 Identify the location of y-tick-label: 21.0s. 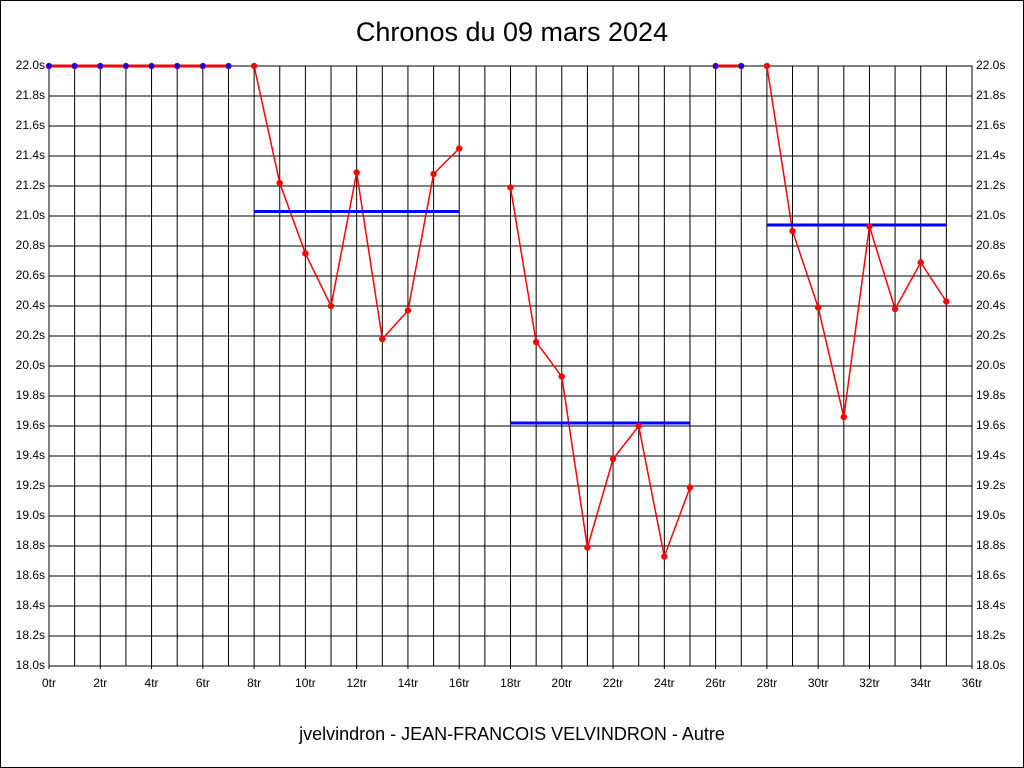
(30, 215).